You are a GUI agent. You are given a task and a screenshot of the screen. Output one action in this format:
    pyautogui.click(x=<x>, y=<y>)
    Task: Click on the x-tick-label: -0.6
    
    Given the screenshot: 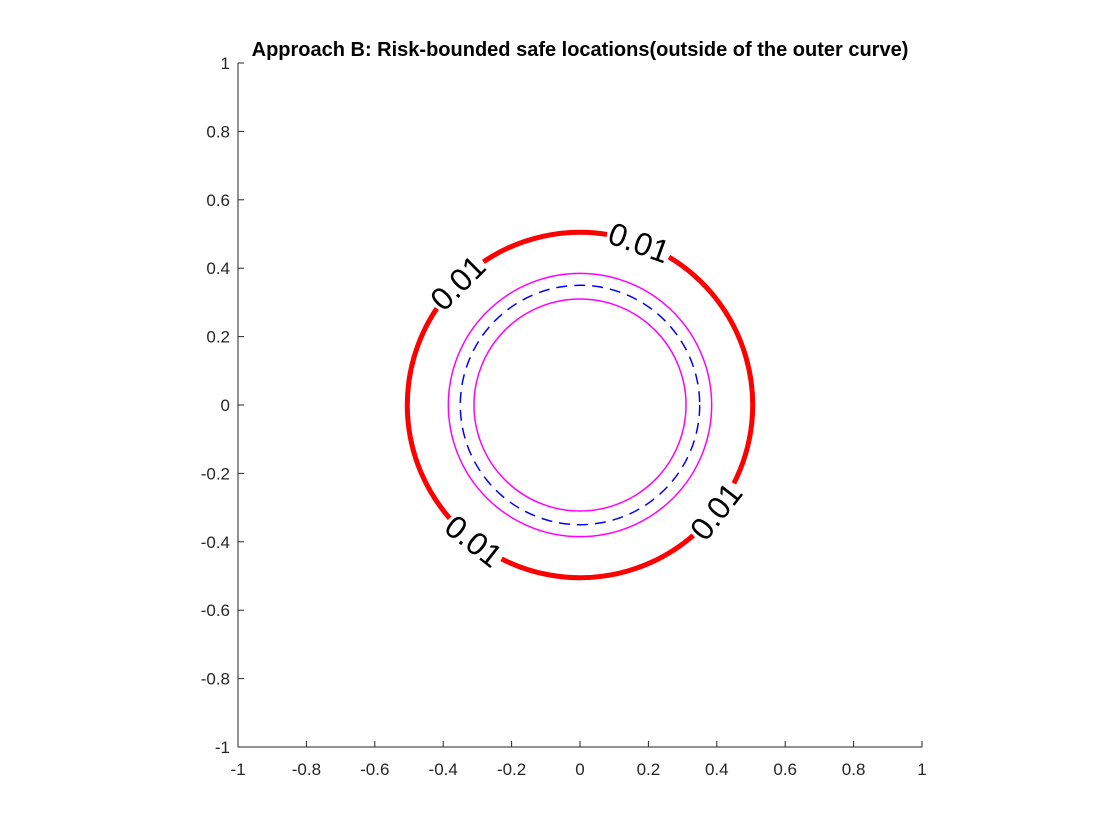 What is the action you would take?
    pyautogui.click(x=374, y=769)
    